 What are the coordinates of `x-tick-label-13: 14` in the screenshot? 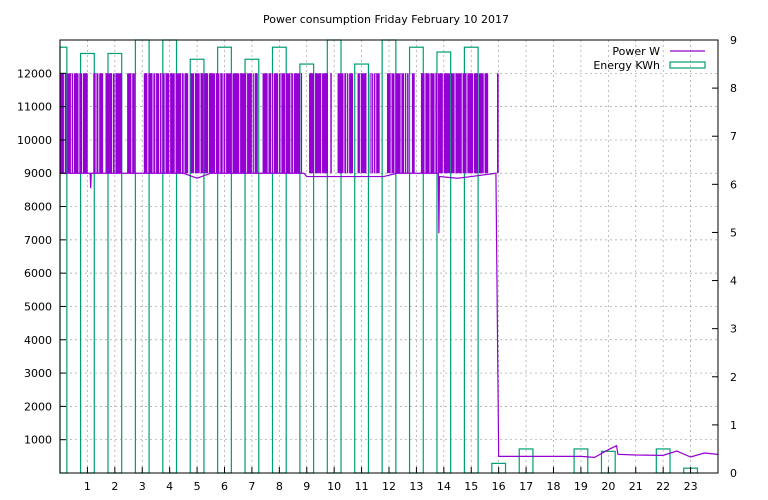 It's located at (444, 486).